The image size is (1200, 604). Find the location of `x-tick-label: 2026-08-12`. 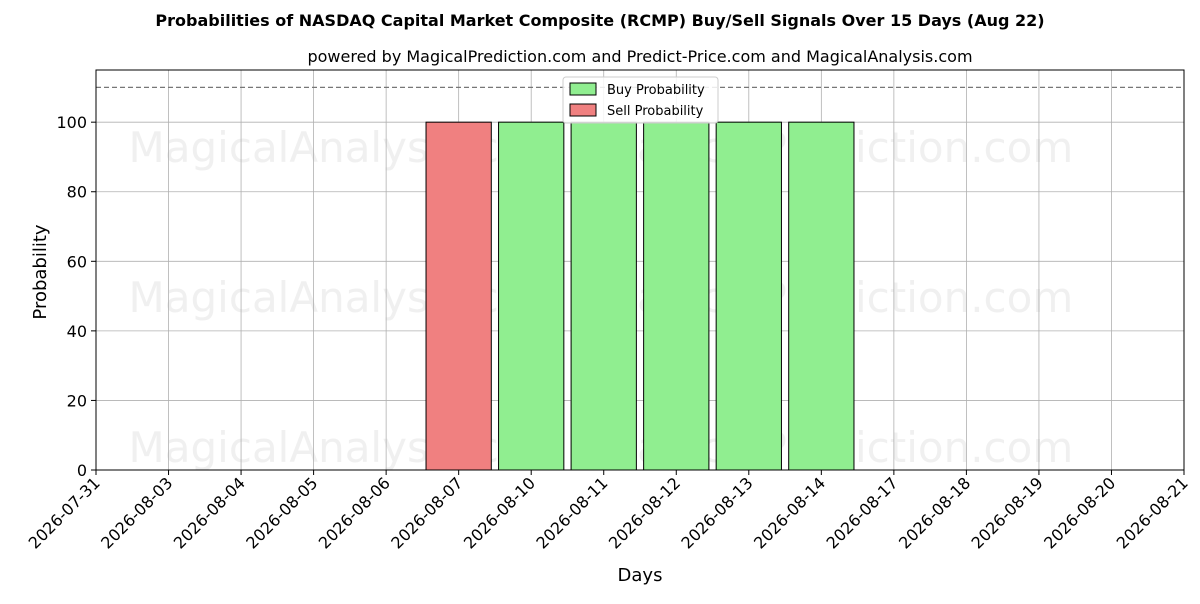

x-tick-label: 2026-08-12 is located at coordinates (644, 512).